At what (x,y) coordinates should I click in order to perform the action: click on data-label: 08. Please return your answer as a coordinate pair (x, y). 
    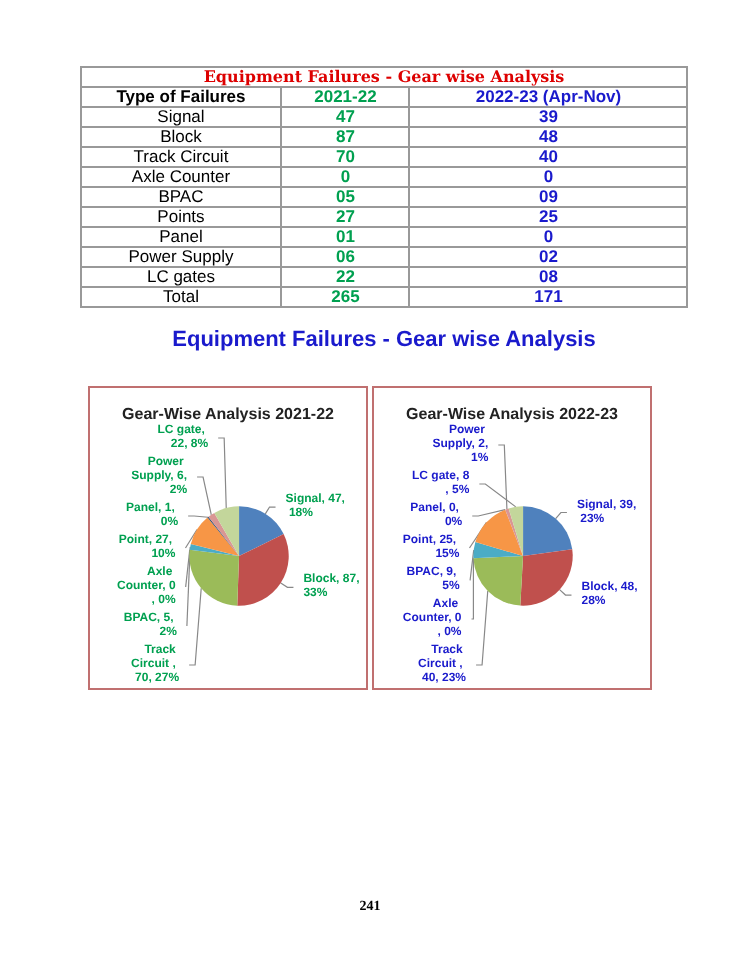
    Looking at the image, I should click on (548, 276).